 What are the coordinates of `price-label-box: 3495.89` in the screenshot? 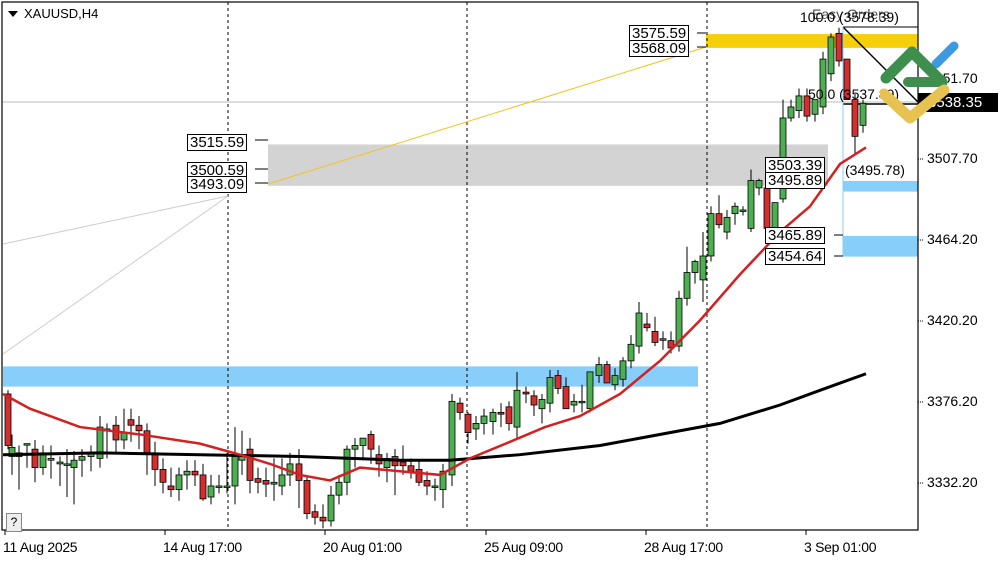 It's located at (795, 180).